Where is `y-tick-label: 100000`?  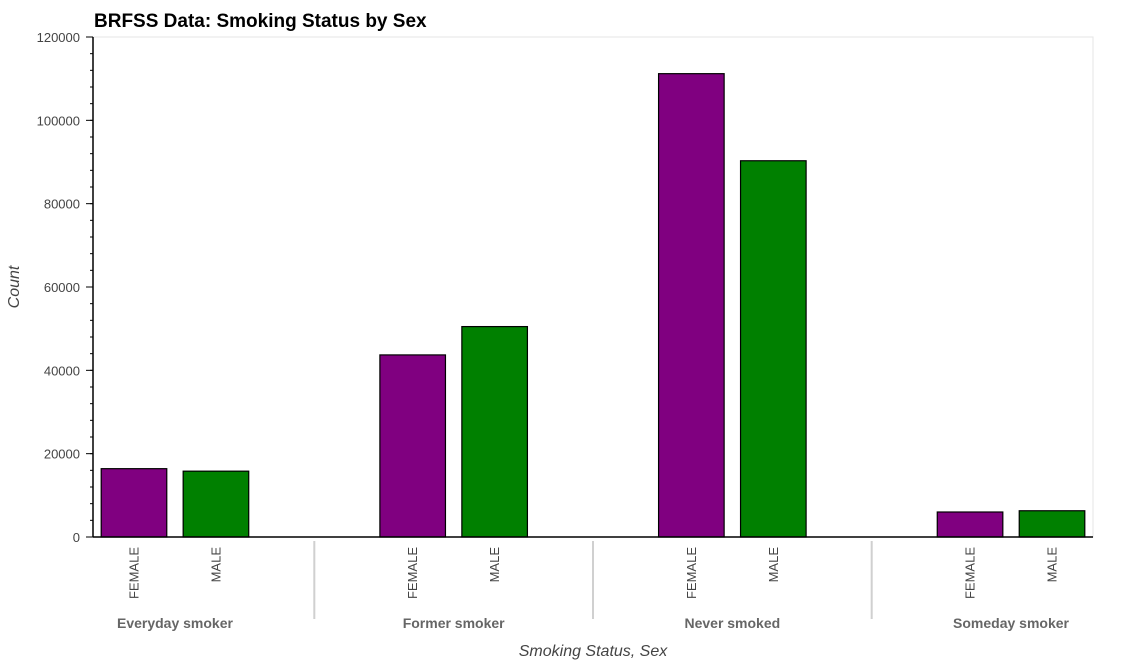
y-tick-label: 100000 is located at coordinates (58, 120).